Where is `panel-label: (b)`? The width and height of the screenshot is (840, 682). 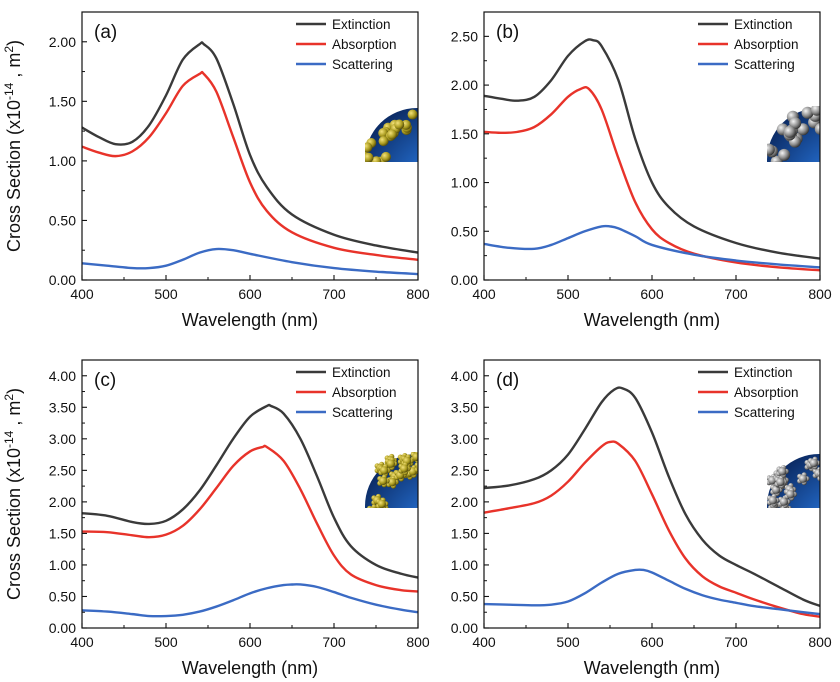 panel-label: (b) is located at coordinates (507, 32).